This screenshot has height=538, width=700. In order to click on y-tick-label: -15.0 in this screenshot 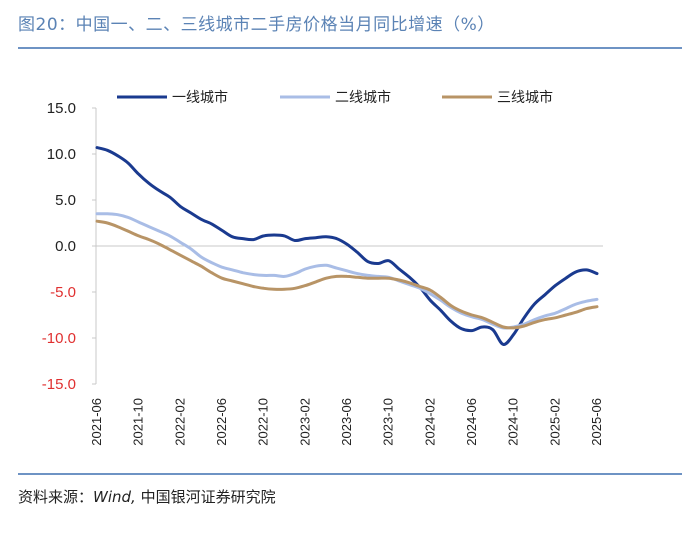, I will do `click(59, 384)`.